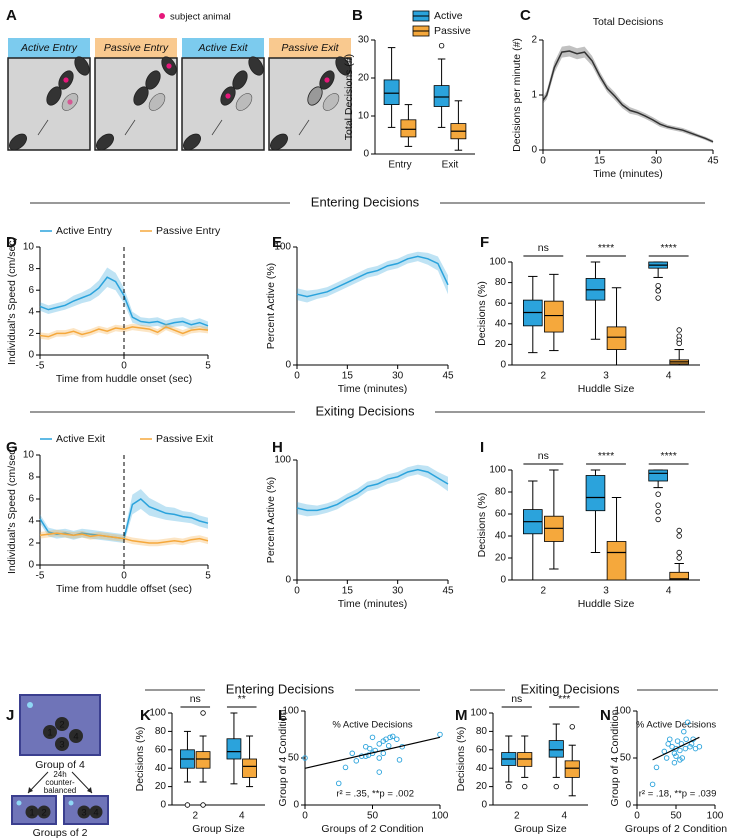  I want to click on arrow-label: counter-, so click(60, 782).